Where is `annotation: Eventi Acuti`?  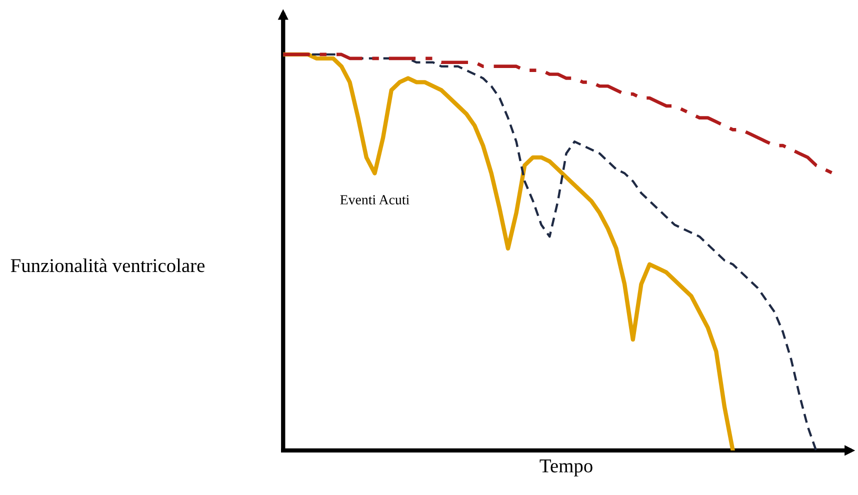 annotation: Eventi Acuti is located at coordinates (375, 199).